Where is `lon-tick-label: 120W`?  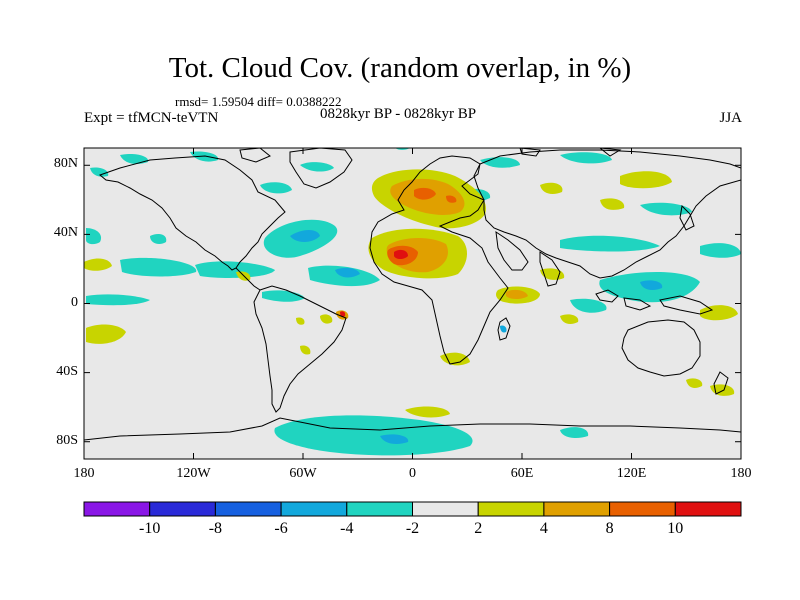
lon-tick-label: 120W is located at coordinates (193, 473).